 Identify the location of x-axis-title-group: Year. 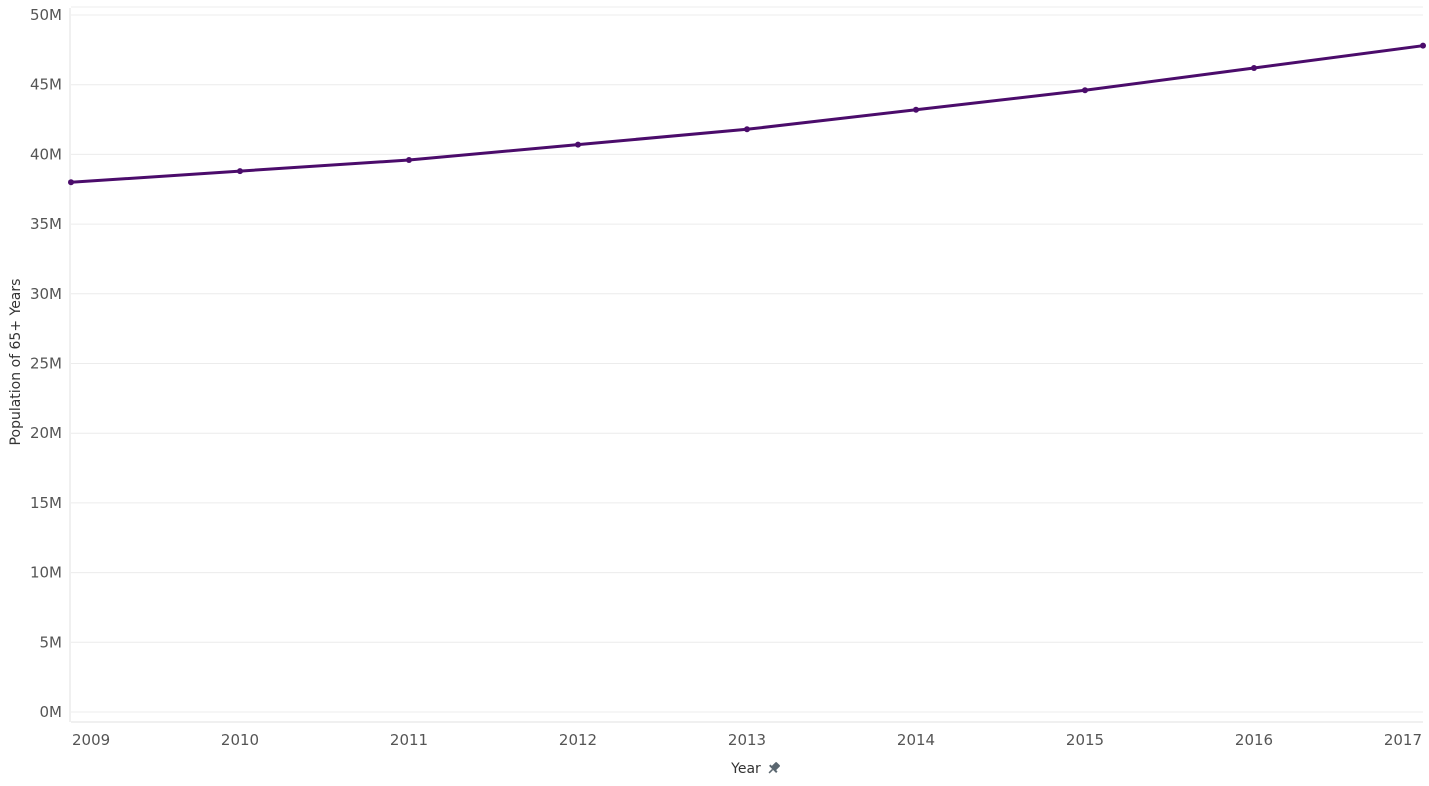
(756, 768).